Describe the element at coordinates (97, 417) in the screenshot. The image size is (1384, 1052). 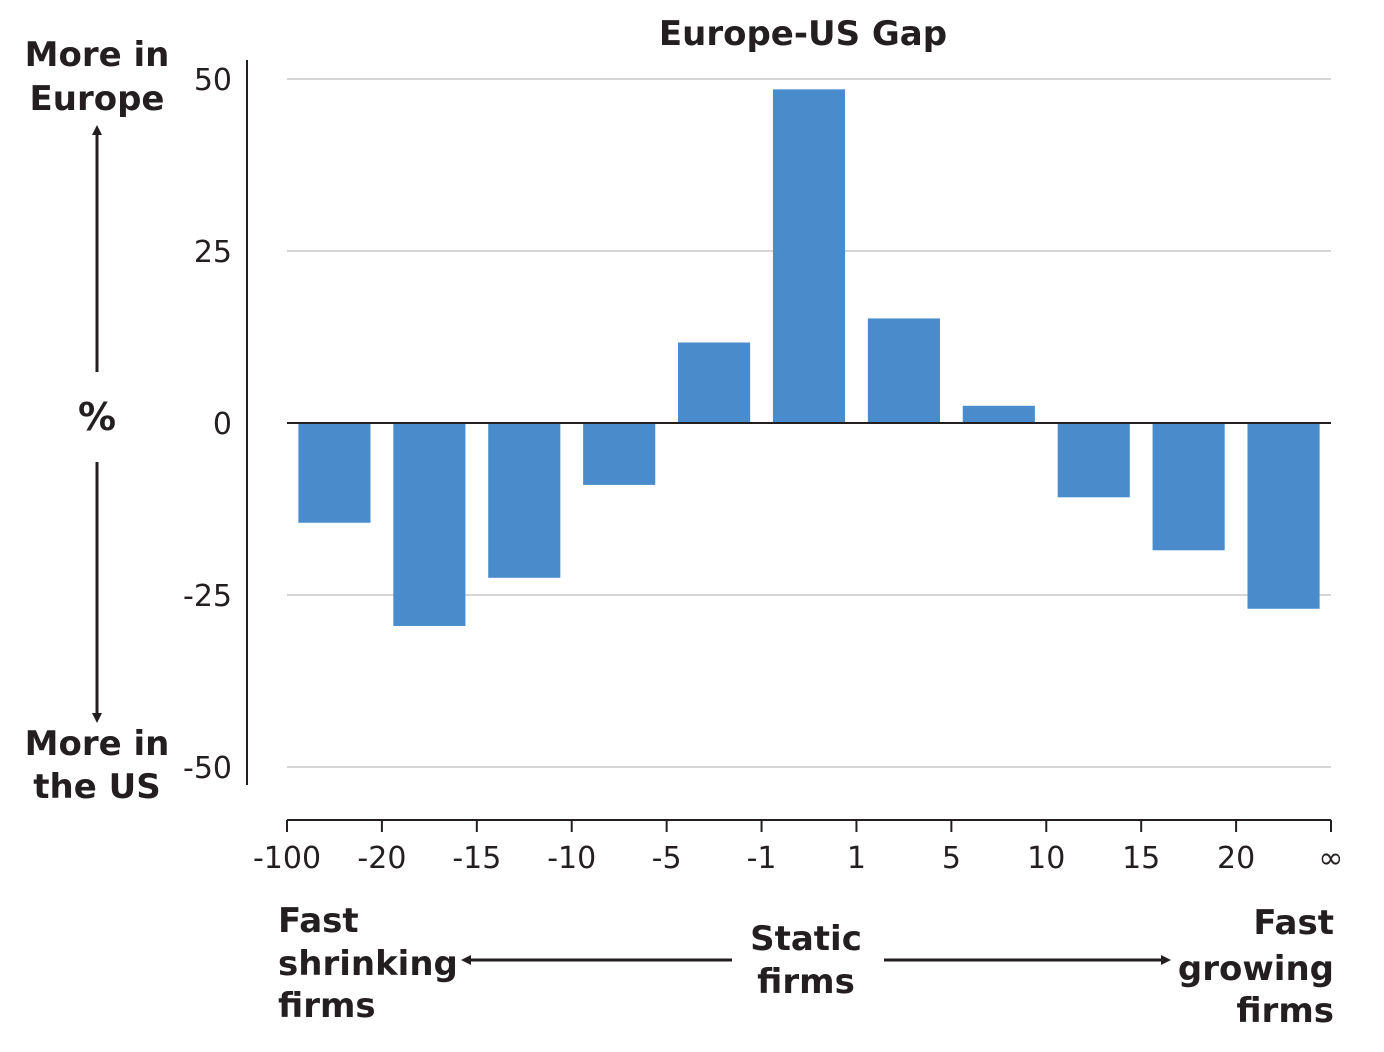
I see `y-axis-label: %` at that location.